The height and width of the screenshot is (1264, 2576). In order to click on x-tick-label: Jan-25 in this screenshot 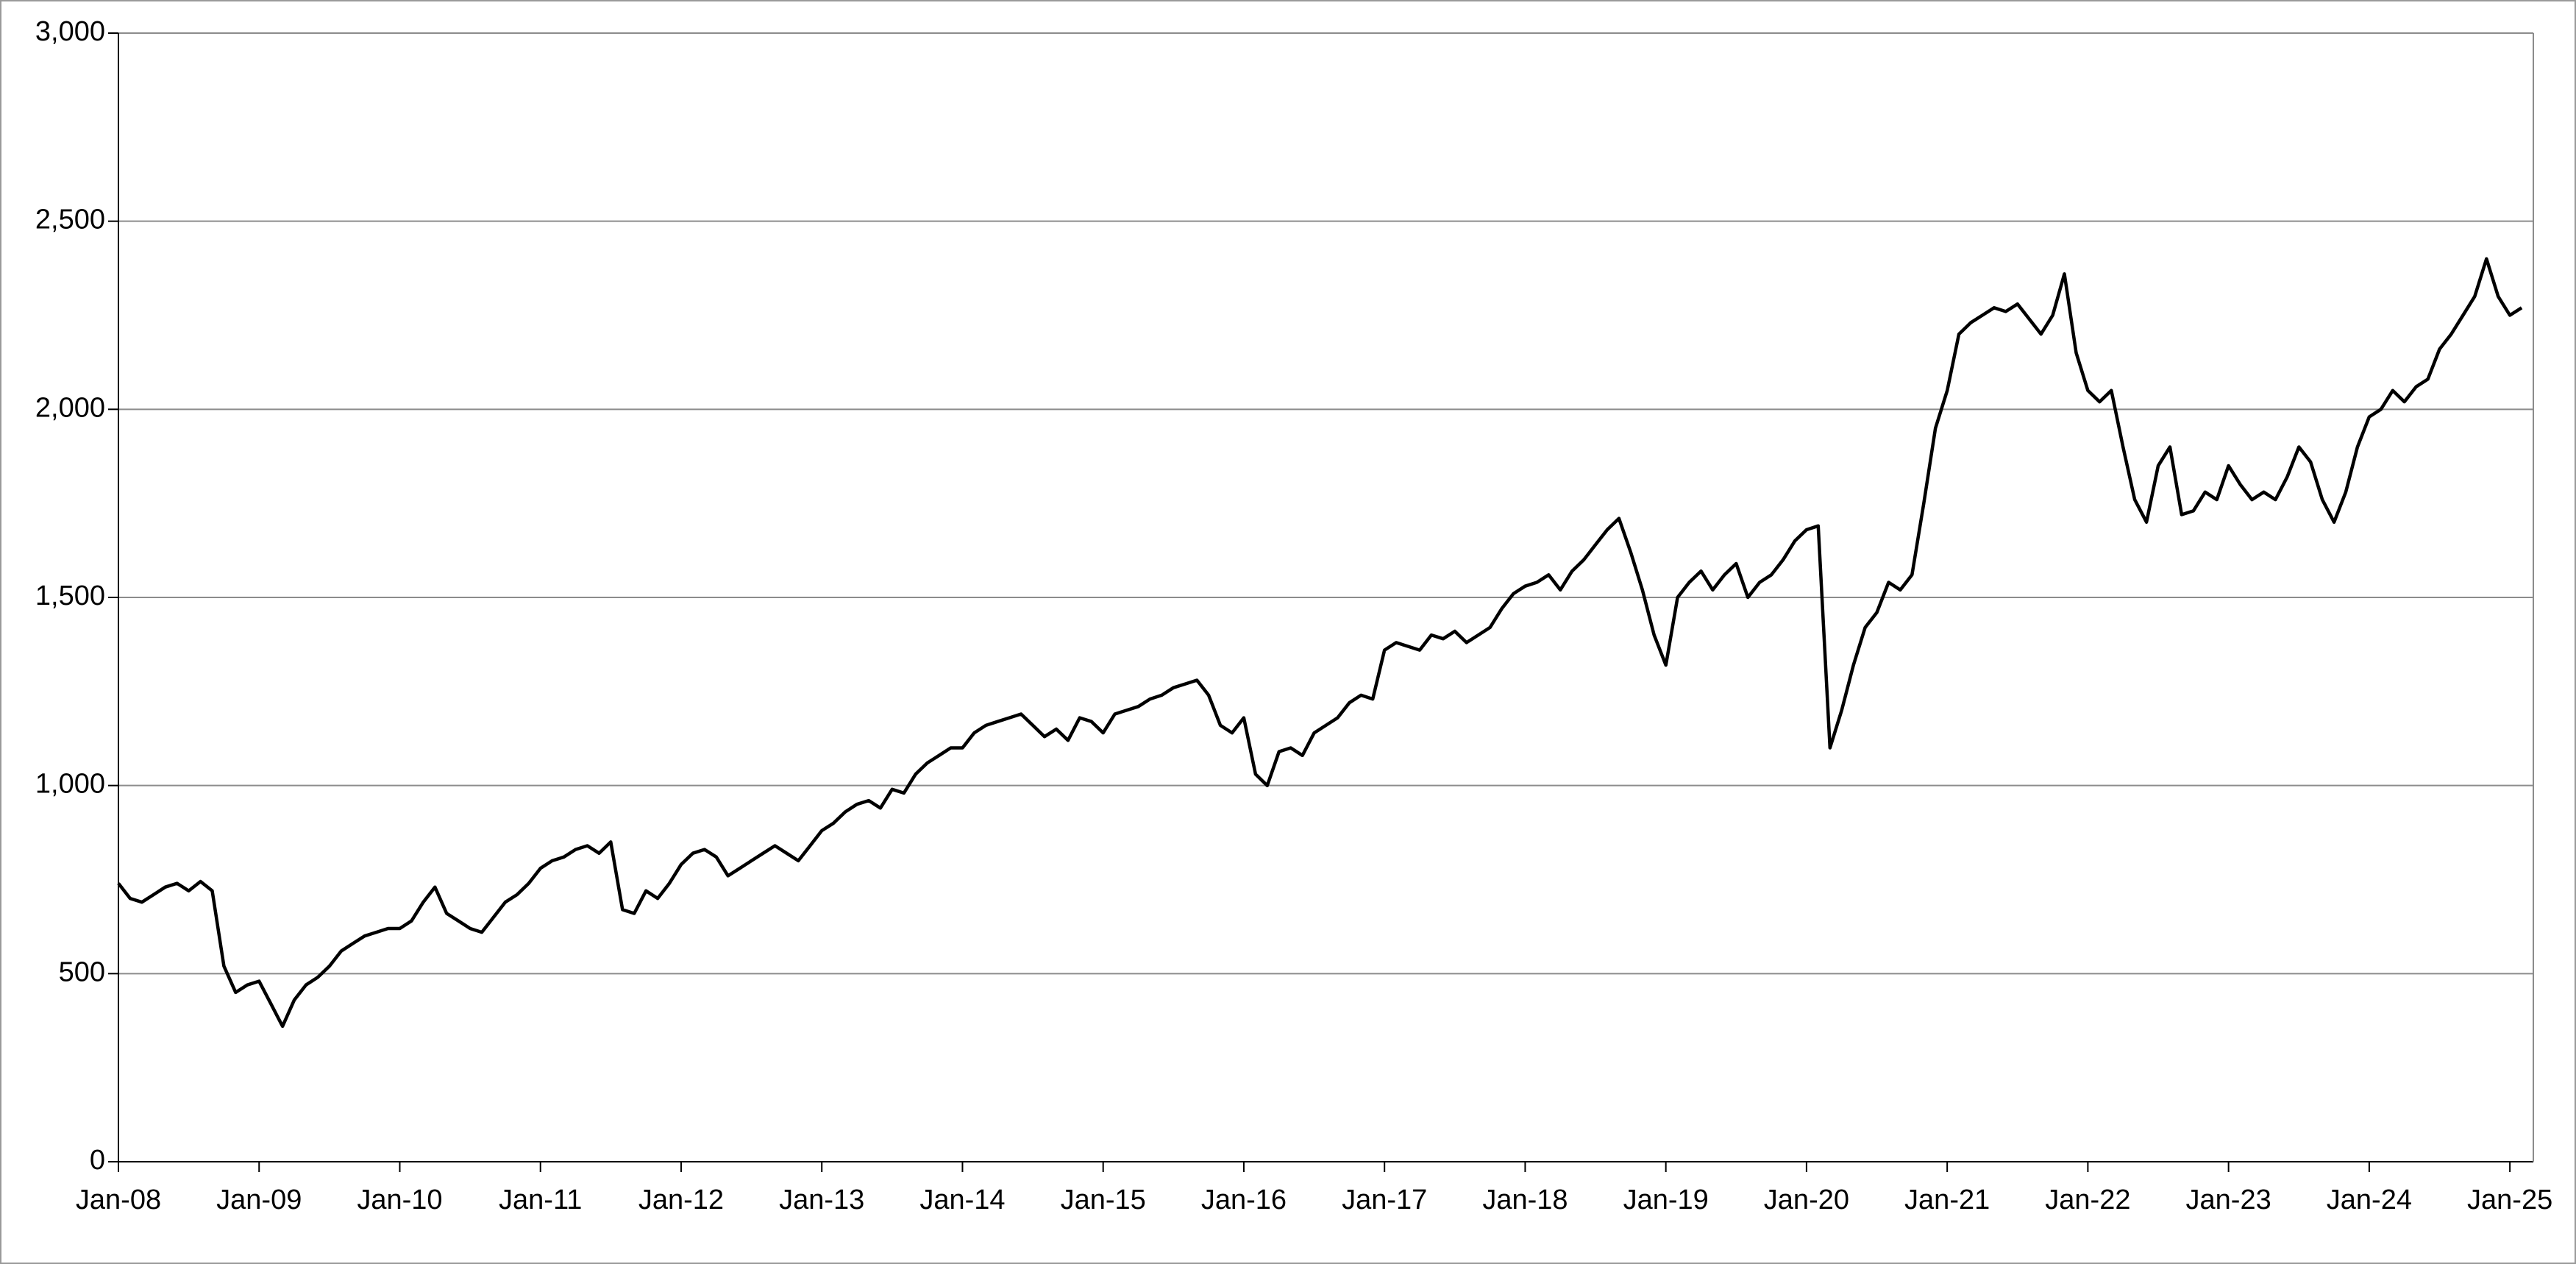, I will do `click(2509, 1200)`.